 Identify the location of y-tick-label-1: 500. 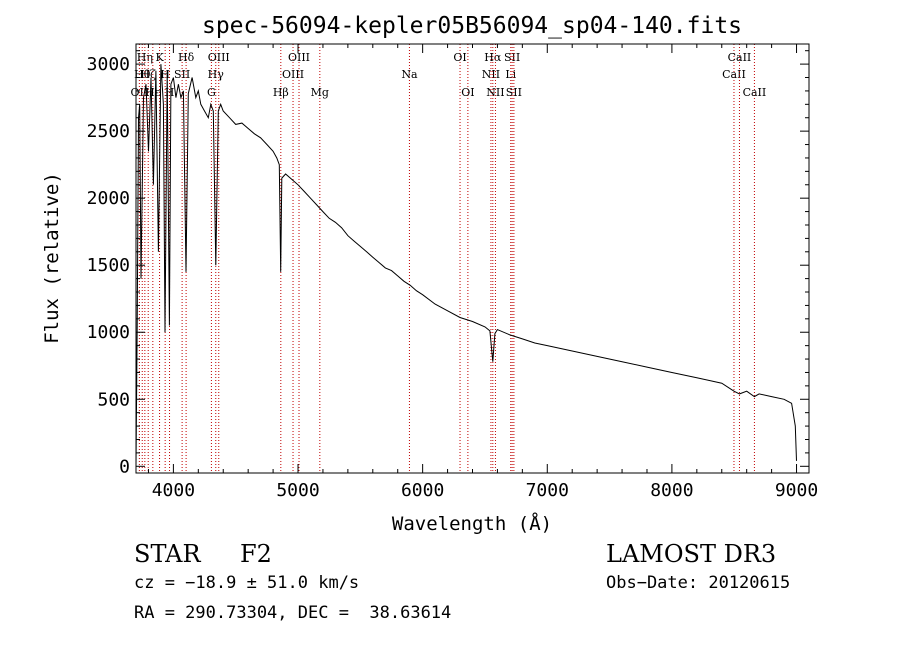
(113, 399).